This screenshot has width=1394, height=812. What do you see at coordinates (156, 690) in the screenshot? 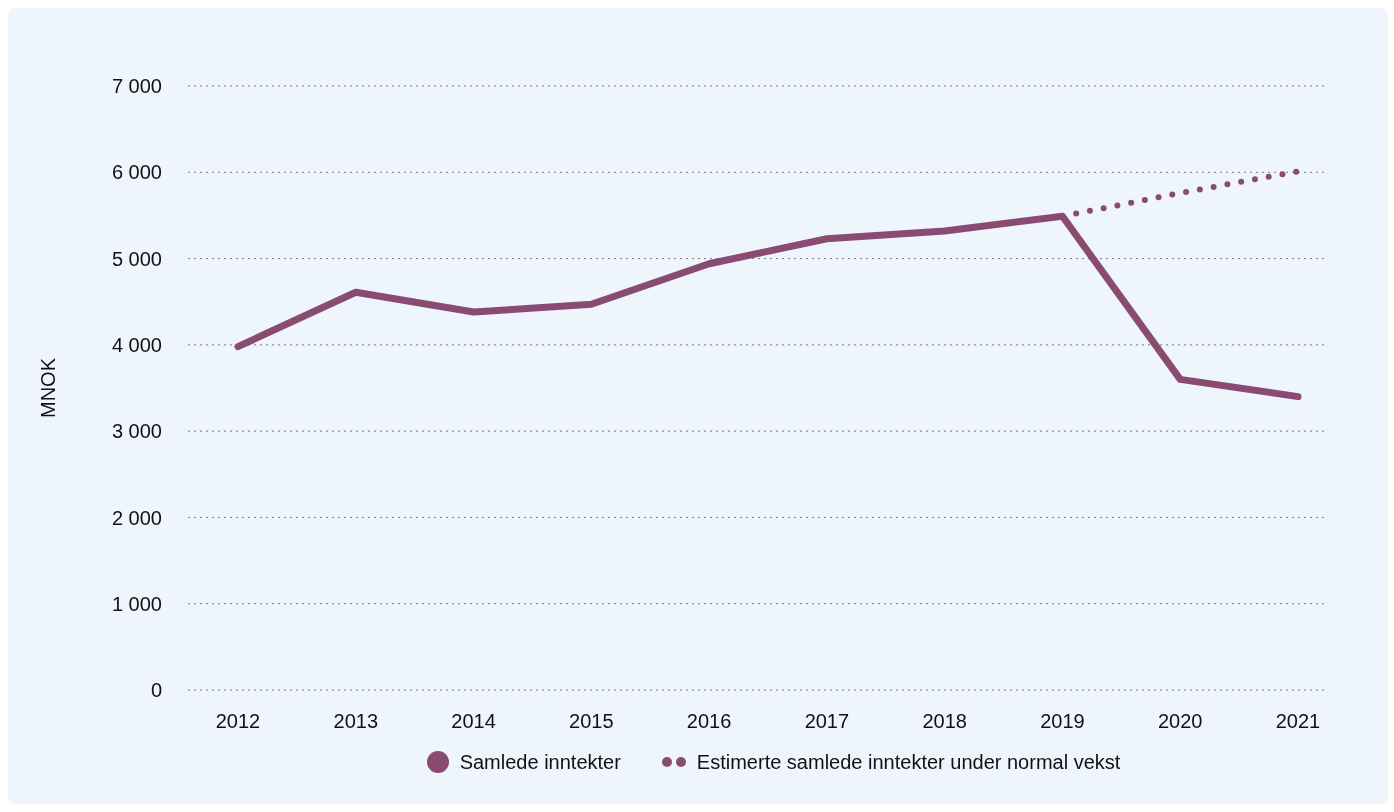
I see `y-tick-label: 0` at bounding box center [156, 690].